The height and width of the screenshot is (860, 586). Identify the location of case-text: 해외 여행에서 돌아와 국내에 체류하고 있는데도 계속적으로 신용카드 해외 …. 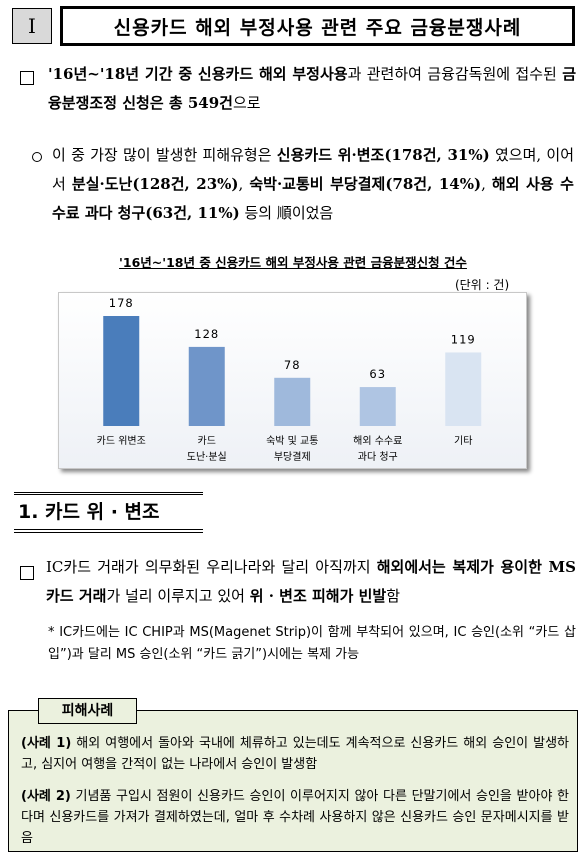
(295, 754).